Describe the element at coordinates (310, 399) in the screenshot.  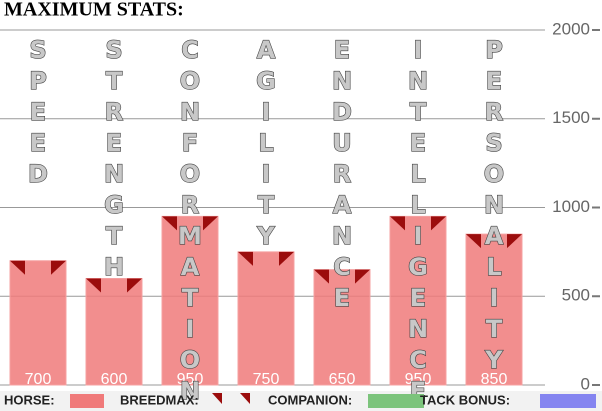
I see `legend-label: COMPANION:` at that location.